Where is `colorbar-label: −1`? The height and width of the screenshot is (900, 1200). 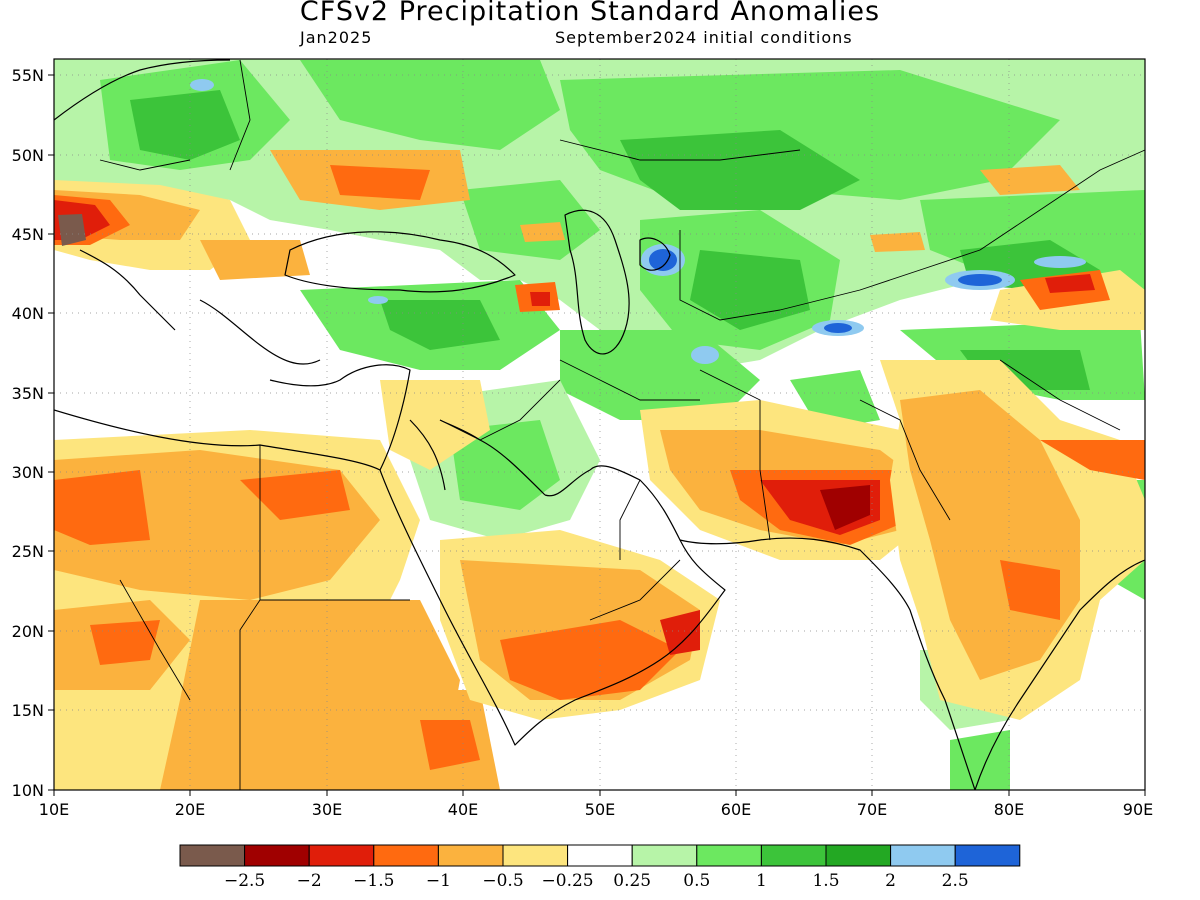 colorbar-label: −1 is located at coordinates (438, 881).